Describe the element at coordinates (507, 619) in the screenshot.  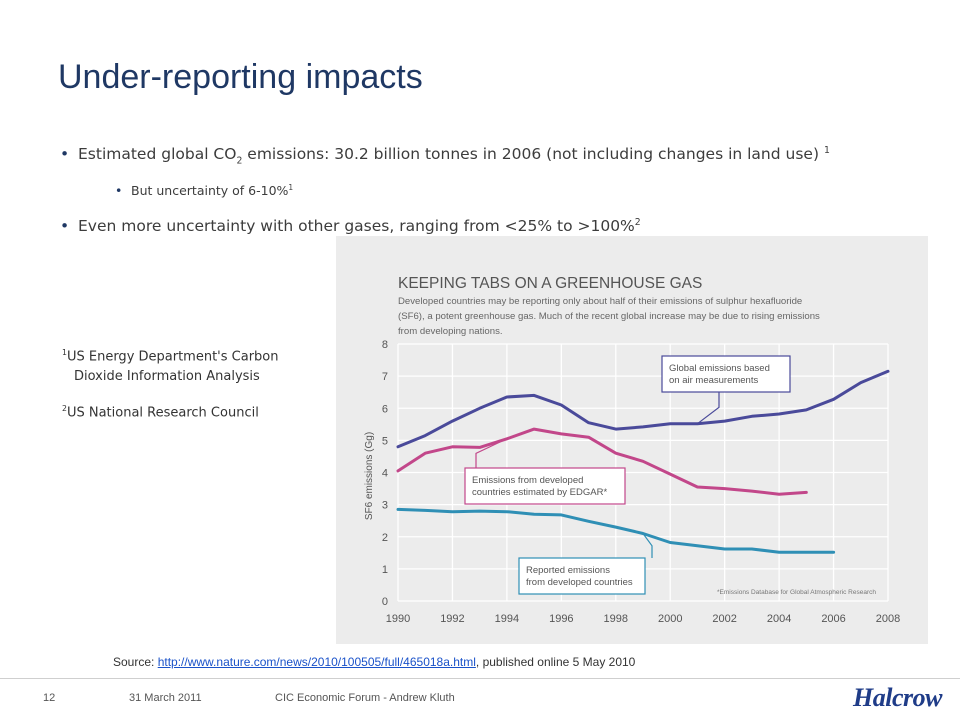
I see `x-tick-label: 1994` at that location.